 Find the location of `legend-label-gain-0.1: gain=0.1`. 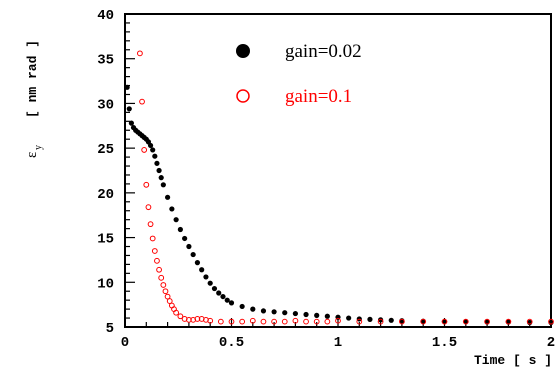

legend-label-gain-0.1: gain=0.1 is located at coordinates (318, 96).